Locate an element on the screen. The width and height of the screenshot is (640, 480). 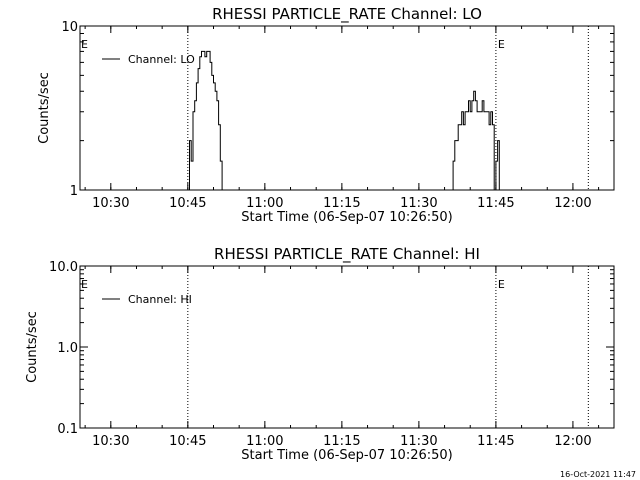
legend-label: Channel: LO is located at coordinates (161, 59).